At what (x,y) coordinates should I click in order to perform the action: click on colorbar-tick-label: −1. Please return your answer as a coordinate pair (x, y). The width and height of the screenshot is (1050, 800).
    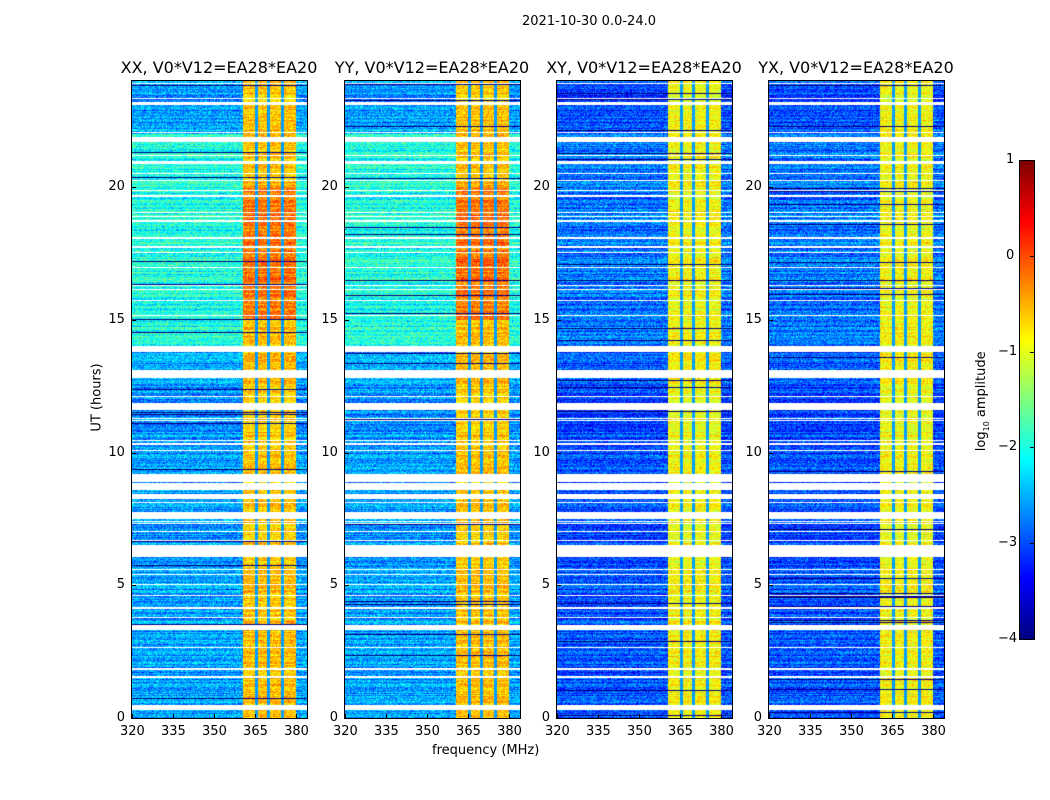
    Looking at the image, I should click on (1008, 351).